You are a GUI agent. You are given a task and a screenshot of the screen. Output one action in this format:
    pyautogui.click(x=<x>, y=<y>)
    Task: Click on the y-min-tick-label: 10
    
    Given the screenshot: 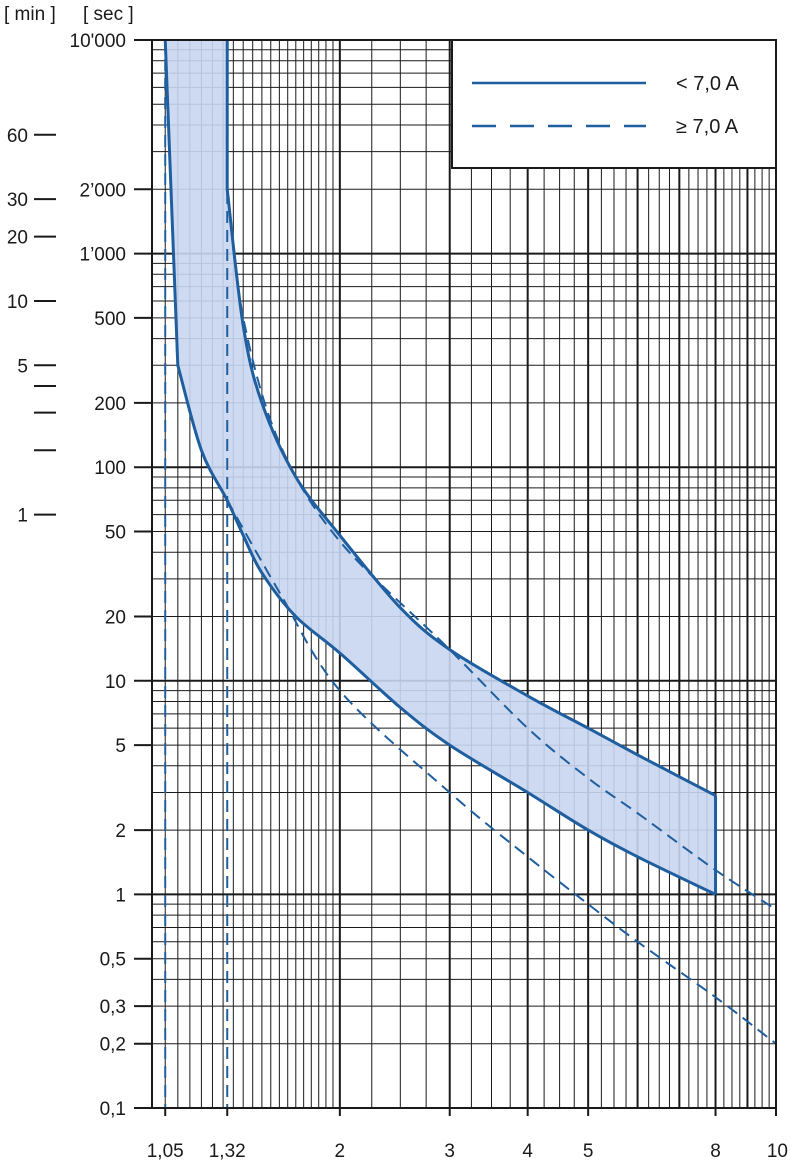 What is the action you would take?
    pyautogui.click(x=17, y=302)
    